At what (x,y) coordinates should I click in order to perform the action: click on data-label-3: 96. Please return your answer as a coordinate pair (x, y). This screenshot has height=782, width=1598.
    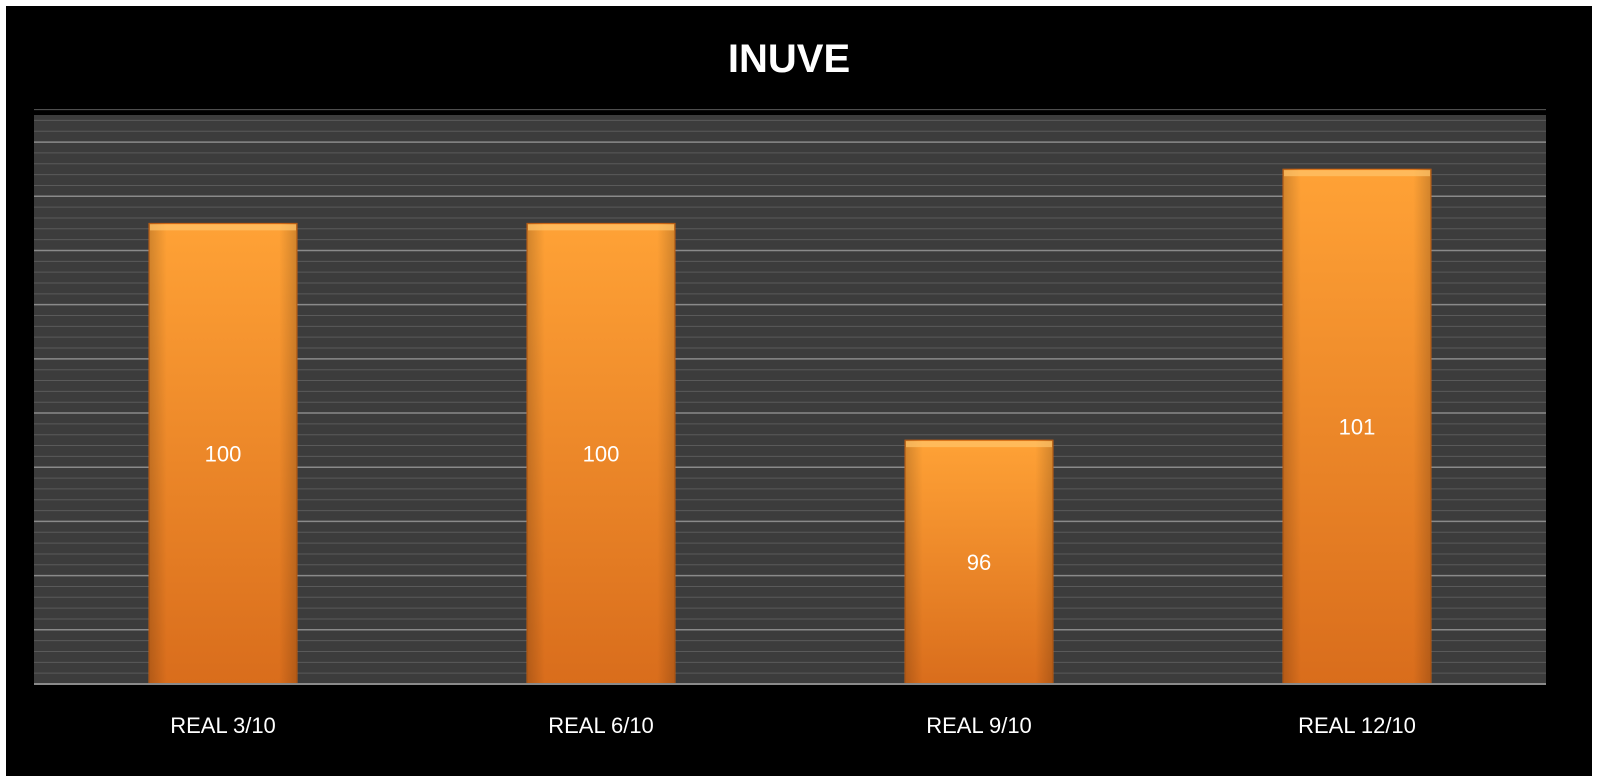
    Looking at the image, I should click on (979, 562).